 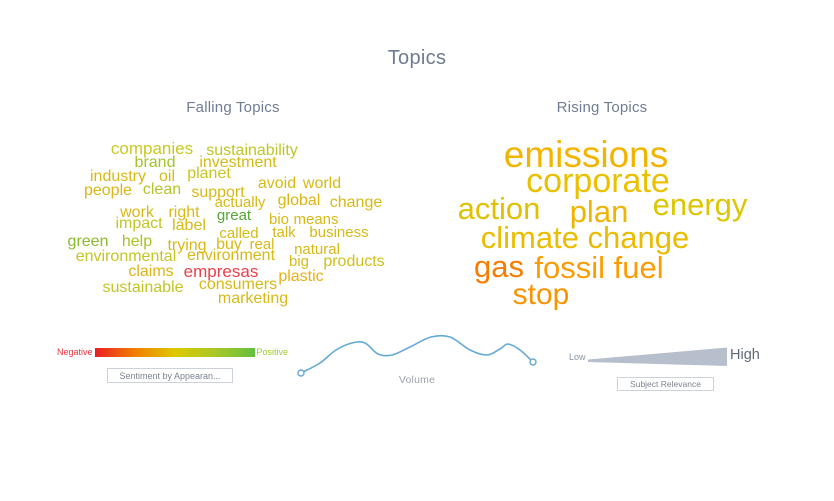 What do you see at coordinates (238, 284) in the screenshot?
I see `cloud-word: consumers` at bounding box center [238, 284].